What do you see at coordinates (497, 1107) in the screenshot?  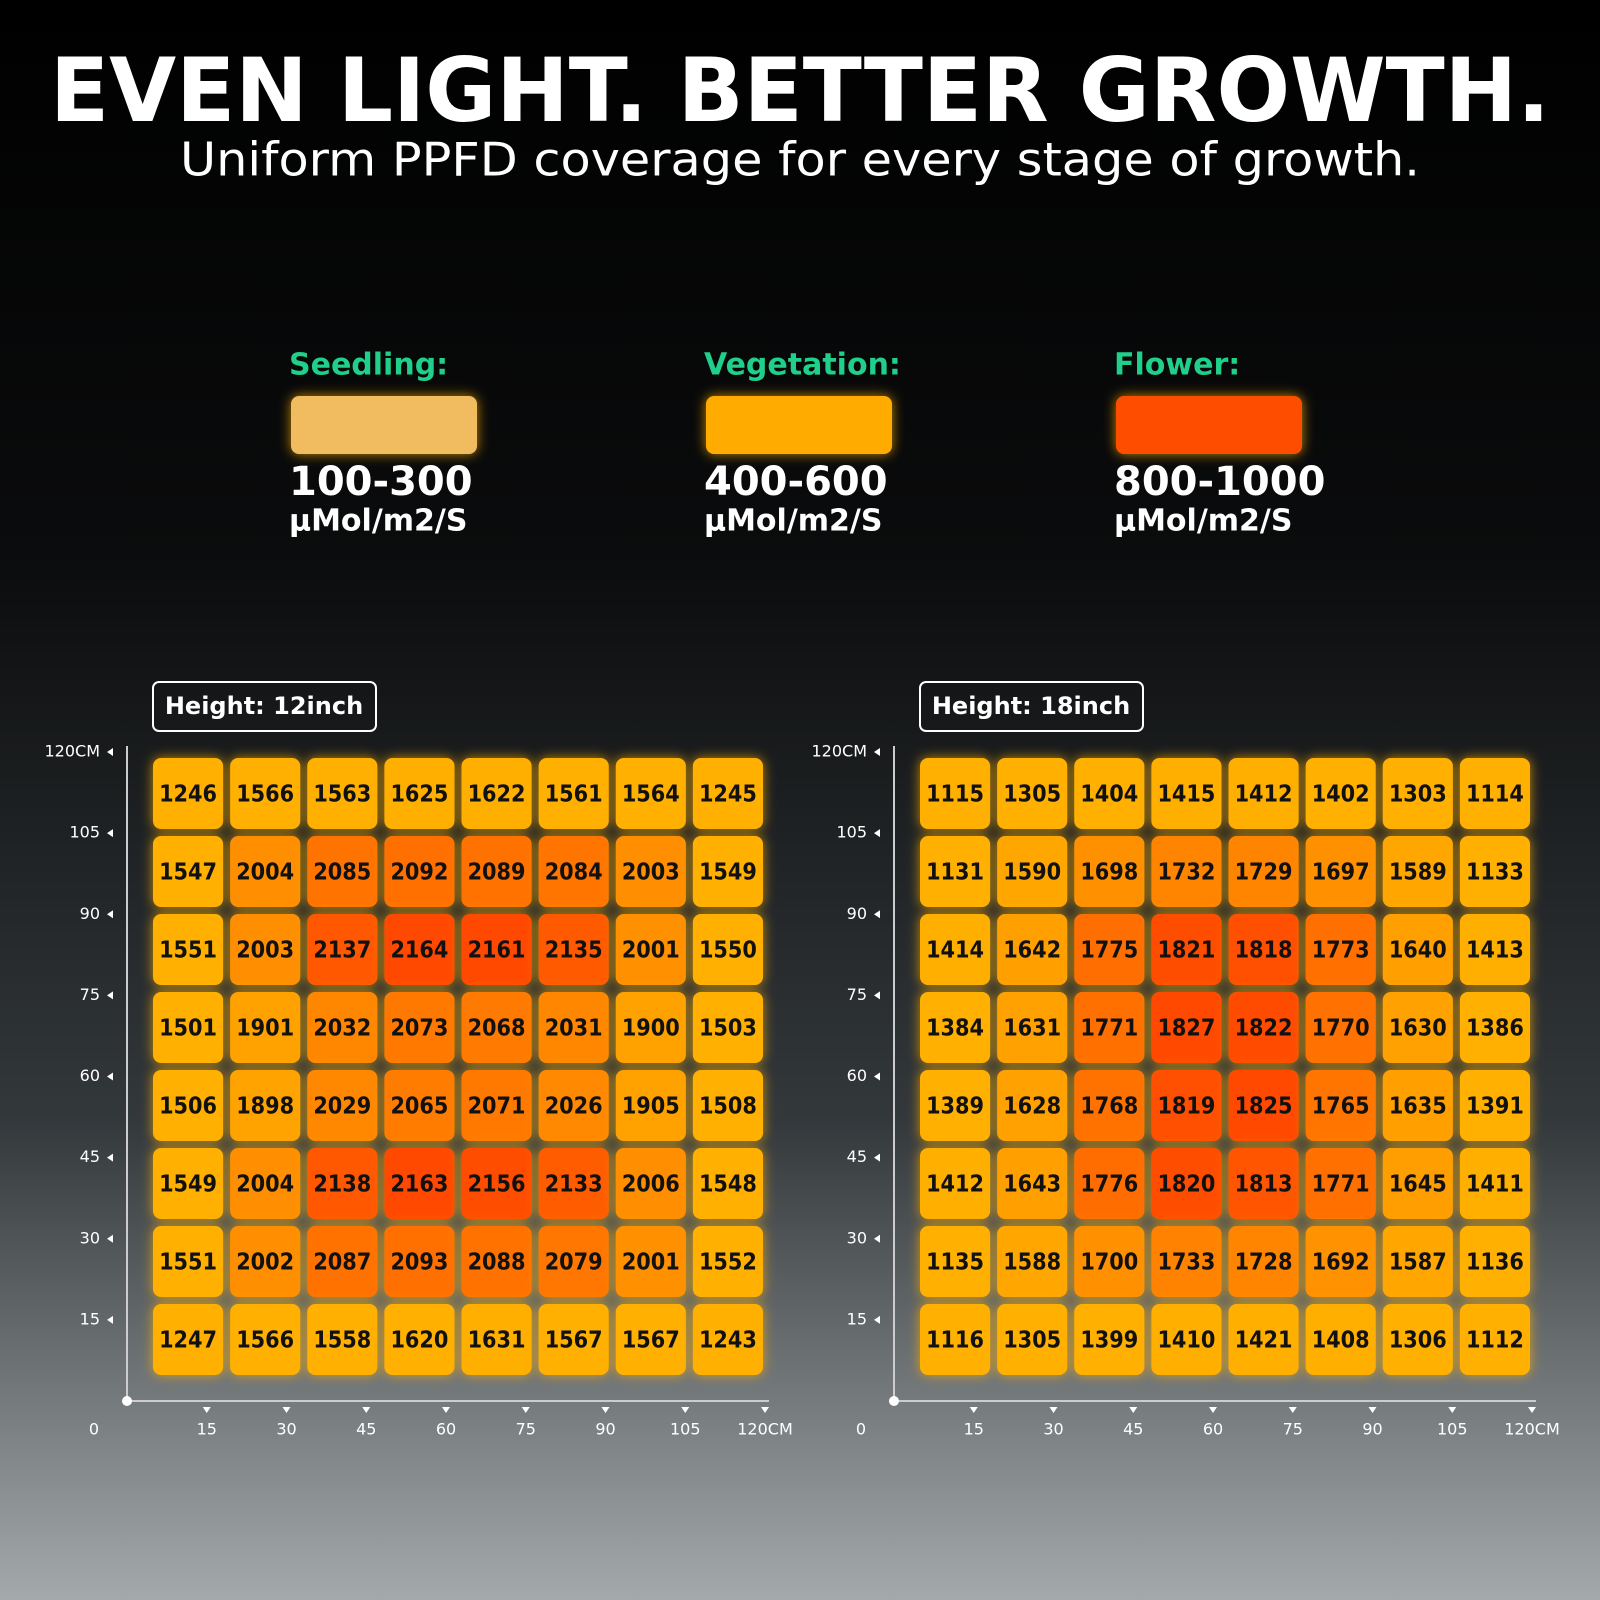 I see `cell-value: 2071` at bounding box center [497, 1107].